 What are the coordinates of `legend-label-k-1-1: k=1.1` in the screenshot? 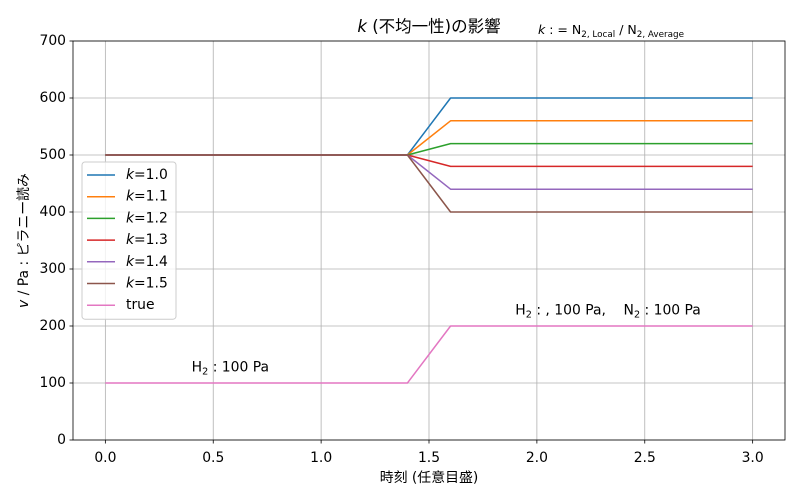 It's located at (147, 197).